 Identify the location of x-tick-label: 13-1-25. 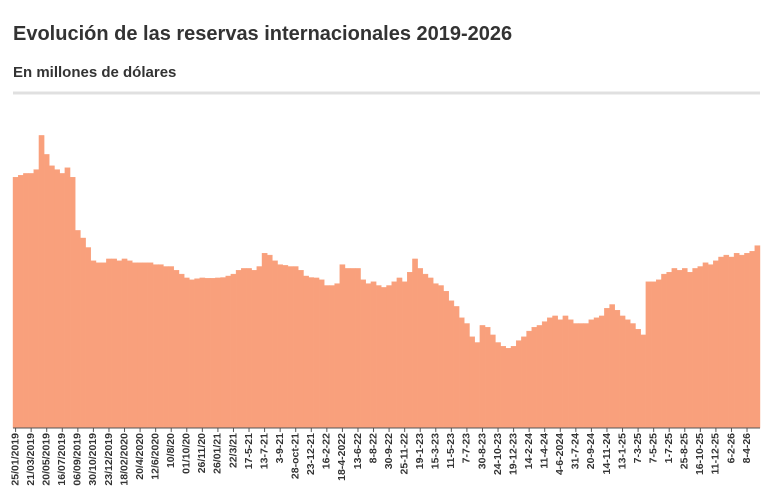
(622, 451).